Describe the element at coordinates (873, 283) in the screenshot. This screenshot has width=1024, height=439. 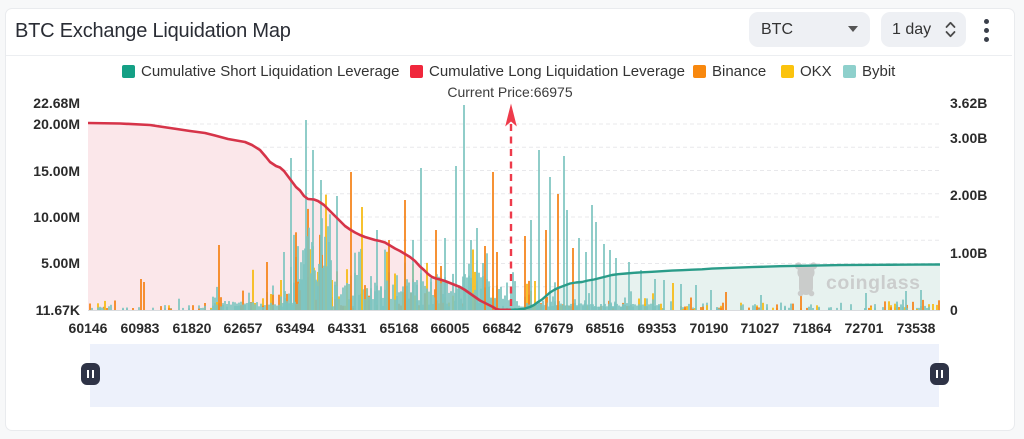
I see `svg-text: coinglass` at that location.